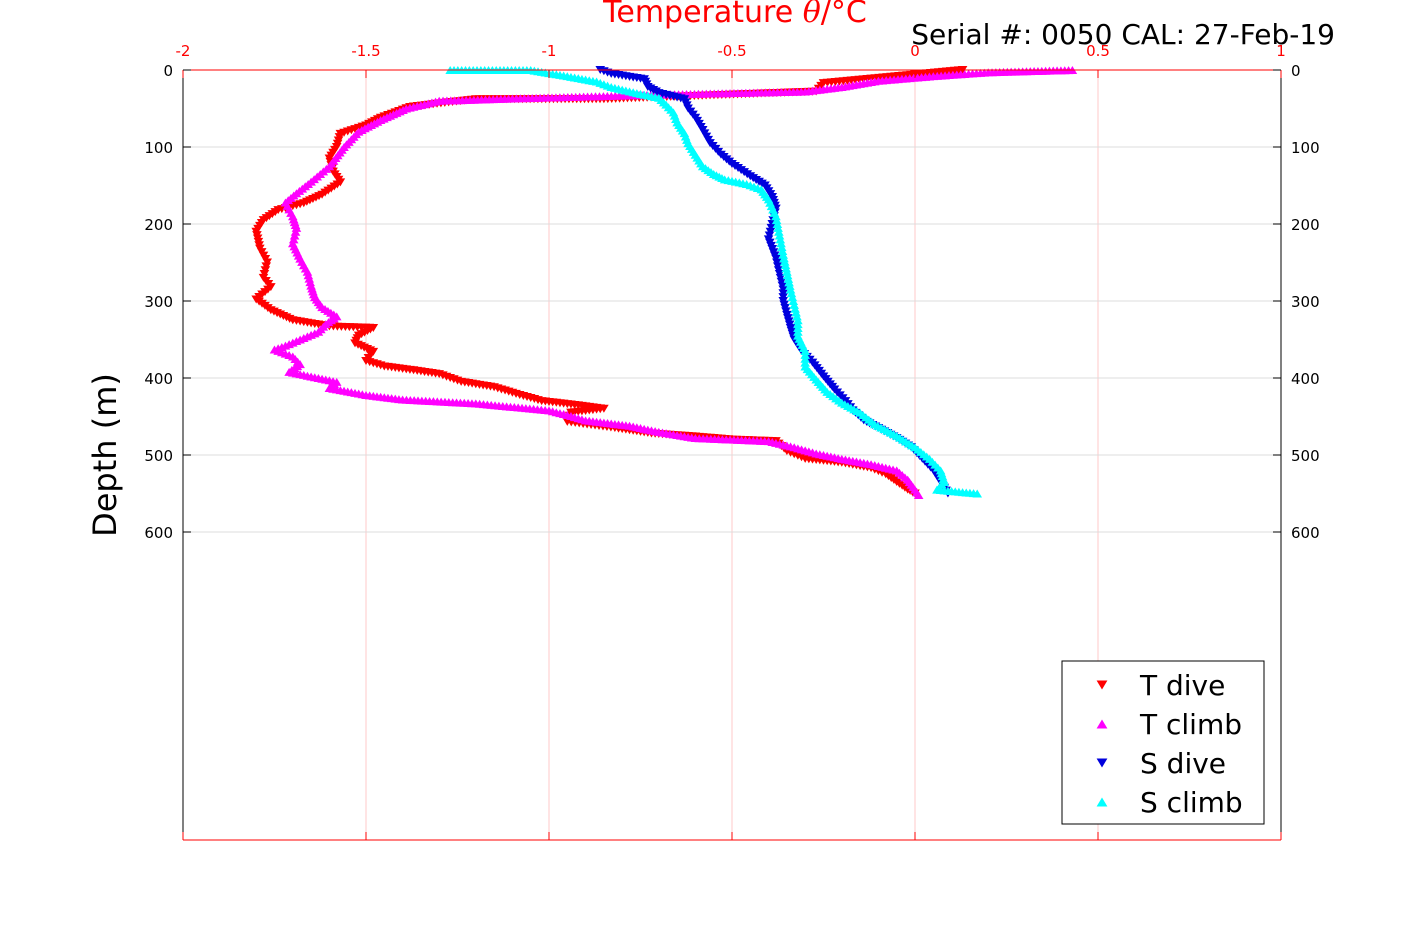  I want to click on x-tick-label: -1.5, so click(365, 51).